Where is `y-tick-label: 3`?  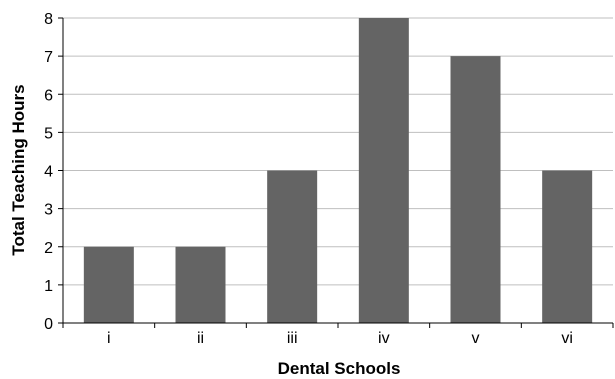 y-tick-label: 3 is located at coordinates (48, 210).